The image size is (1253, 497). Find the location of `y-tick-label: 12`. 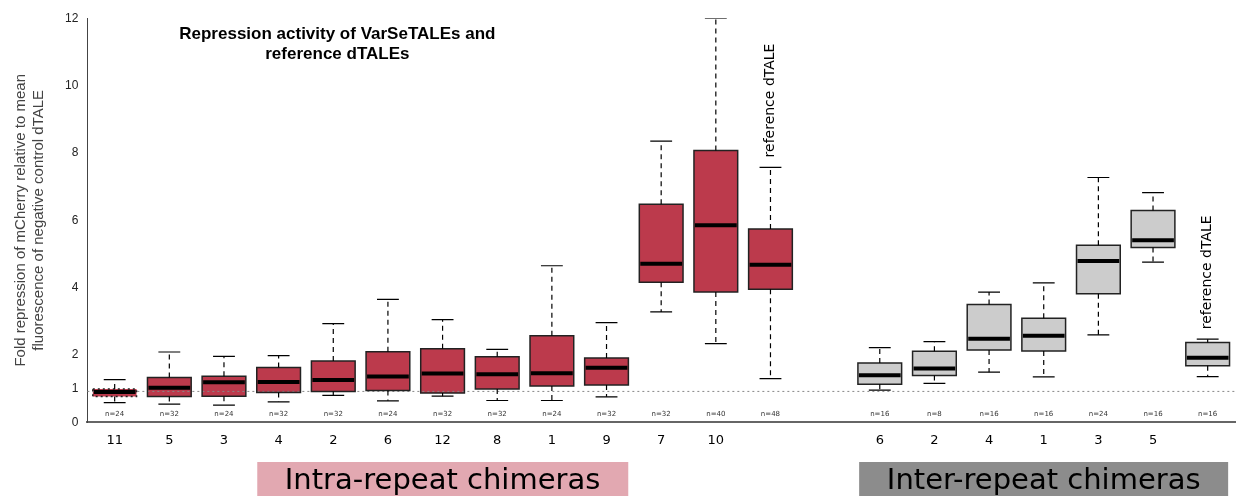

y-tick-label: 12 is located at coordinates (71, 17).